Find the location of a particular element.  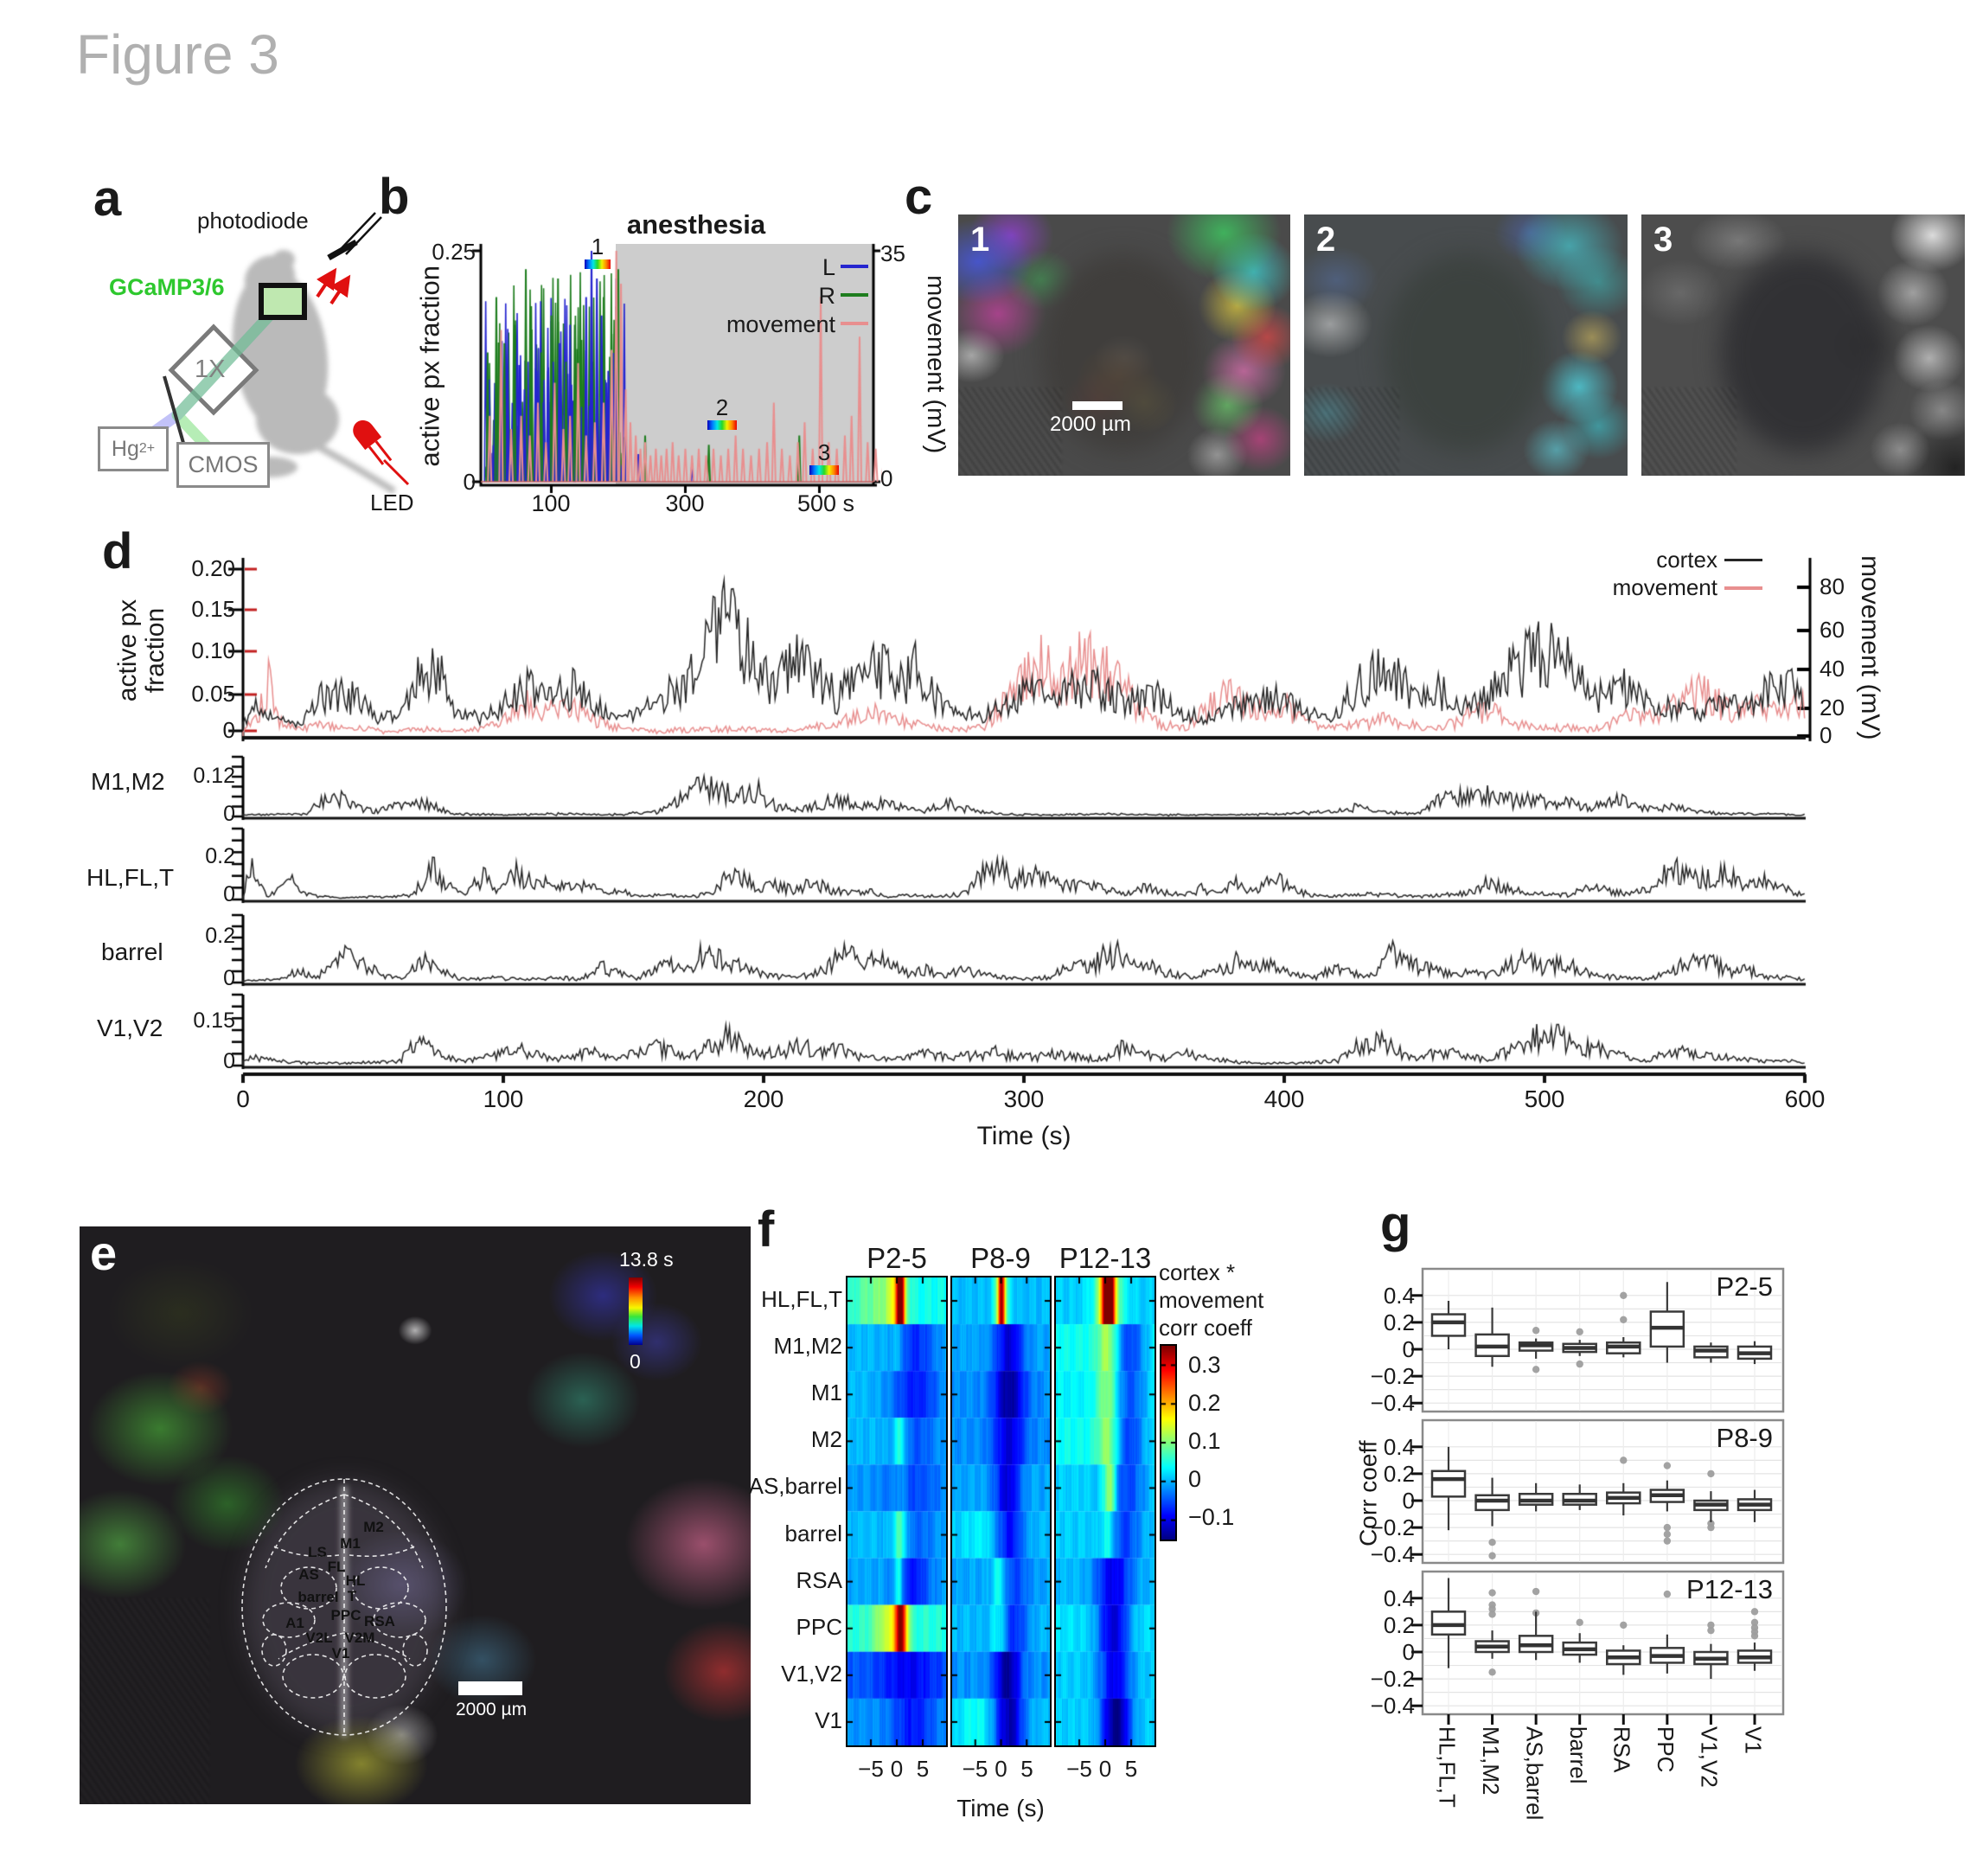

boxplot-svg is located at coordinates (1598, 1496).